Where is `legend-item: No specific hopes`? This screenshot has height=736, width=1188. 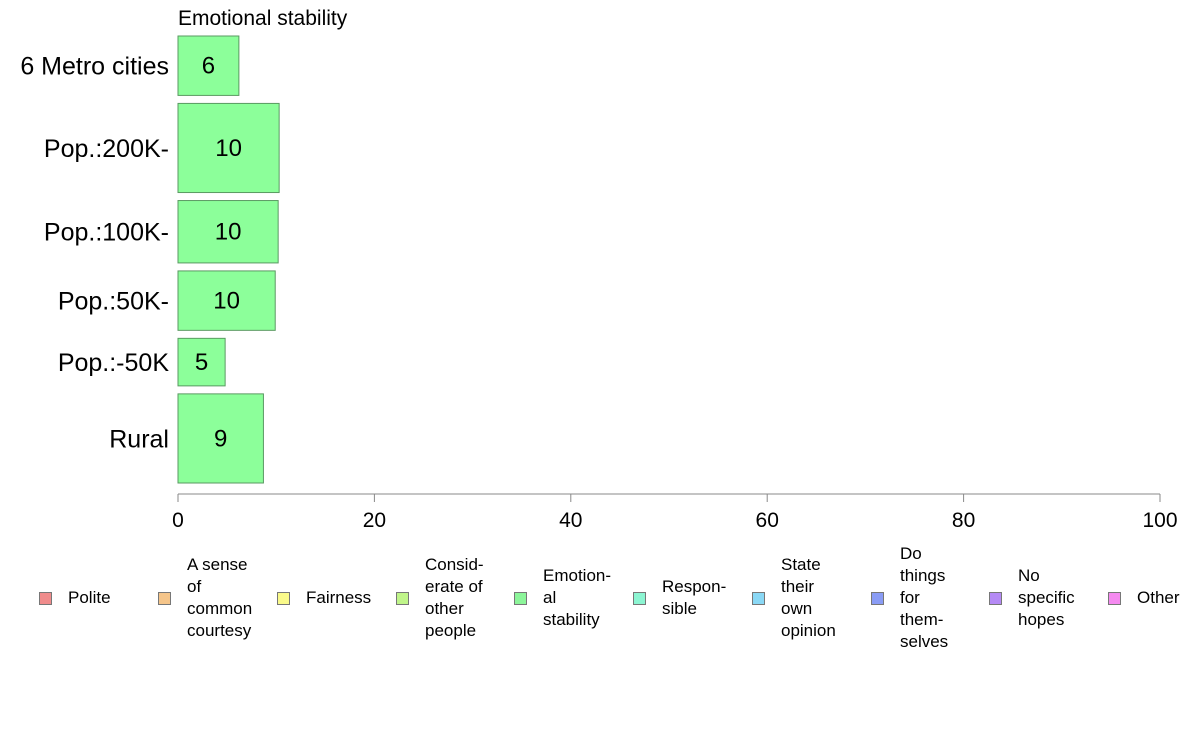 legend-item: No specific hopes is located at coordinates (1032, 598).